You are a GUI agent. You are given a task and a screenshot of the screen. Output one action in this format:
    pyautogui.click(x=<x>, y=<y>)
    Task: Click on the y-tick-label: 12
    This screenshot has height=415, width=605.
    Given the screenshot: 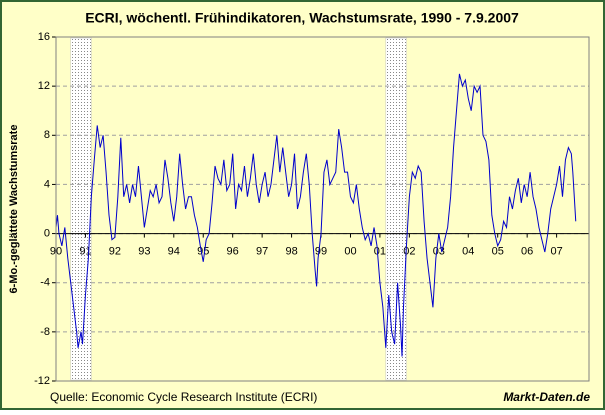 What is the action you would take?
    pyautogui.click(x=44, y=86)
    